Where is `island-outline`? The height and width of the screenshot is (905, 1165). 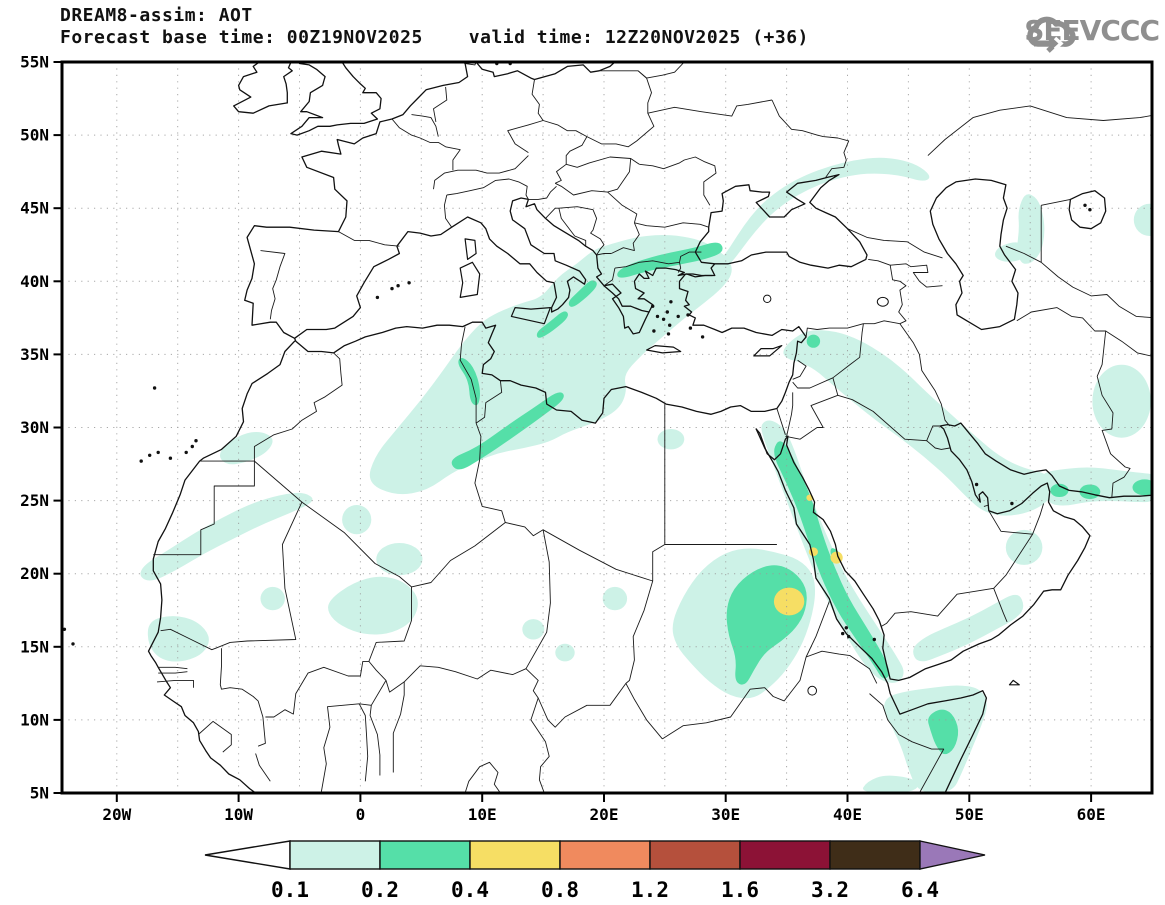
island-outline is located at coordinates (470, 279).